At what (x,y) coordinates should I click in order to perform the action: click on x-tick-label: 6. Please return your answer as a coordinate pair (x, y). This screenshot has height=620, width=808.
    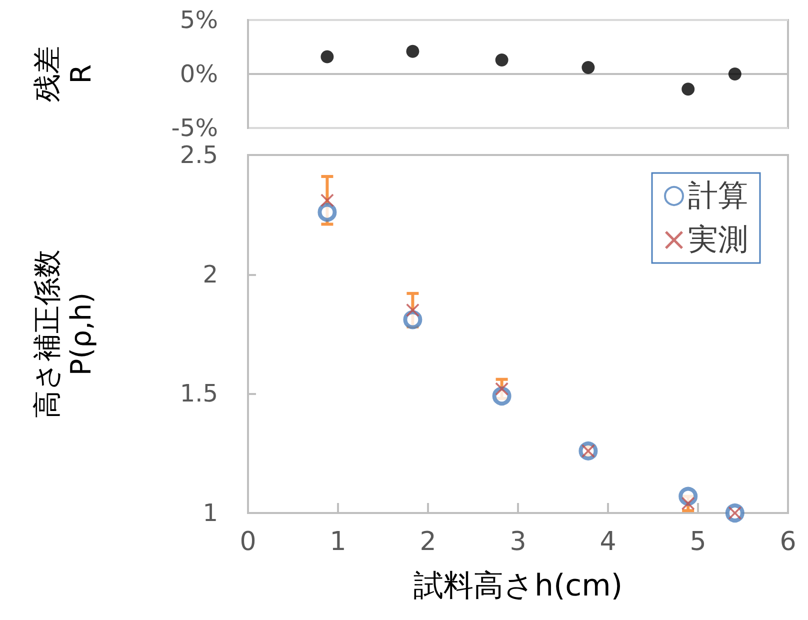
    Looking at the image, I should click on (788, 542).